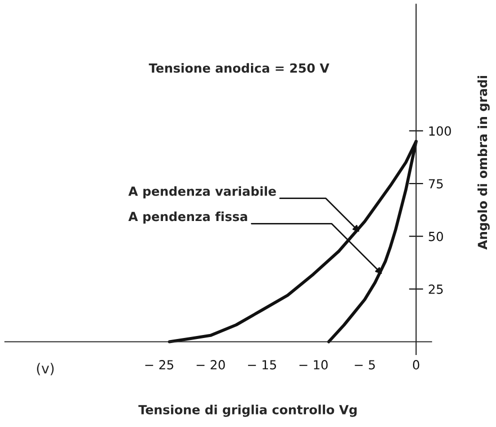 Image resolution: width=496 pixels, height=427 pixels. I want to click on x-axis-title: Tensione di griglia controllo Vg, so click(247, 410).